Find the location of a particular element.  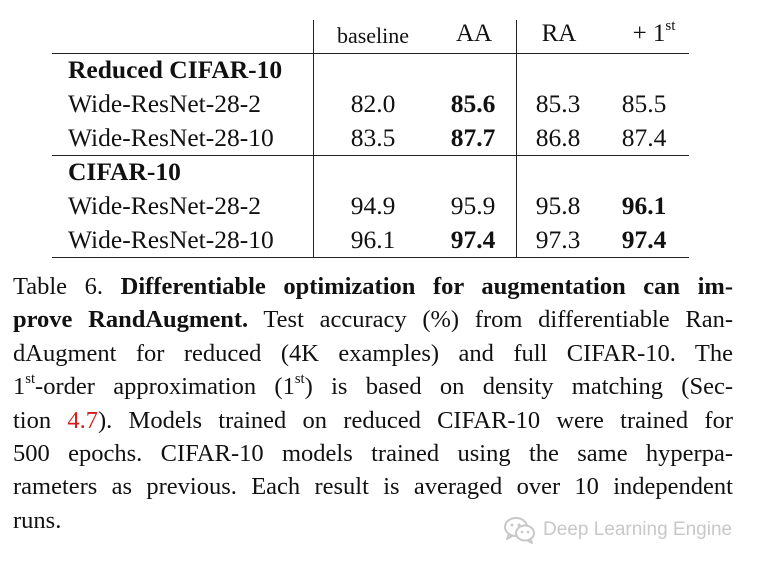

section-reference-link: 4.7 is located at coordinates (82, 420).